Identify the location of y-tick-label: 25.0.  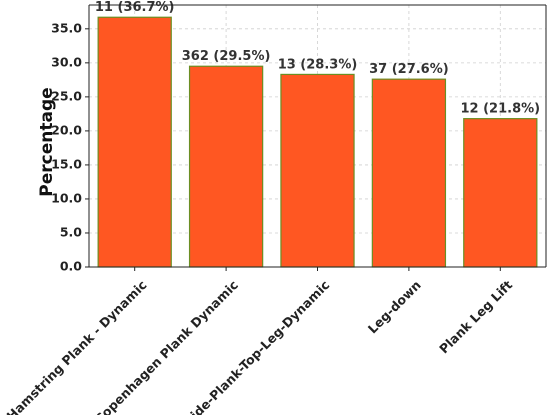
(66, 95).